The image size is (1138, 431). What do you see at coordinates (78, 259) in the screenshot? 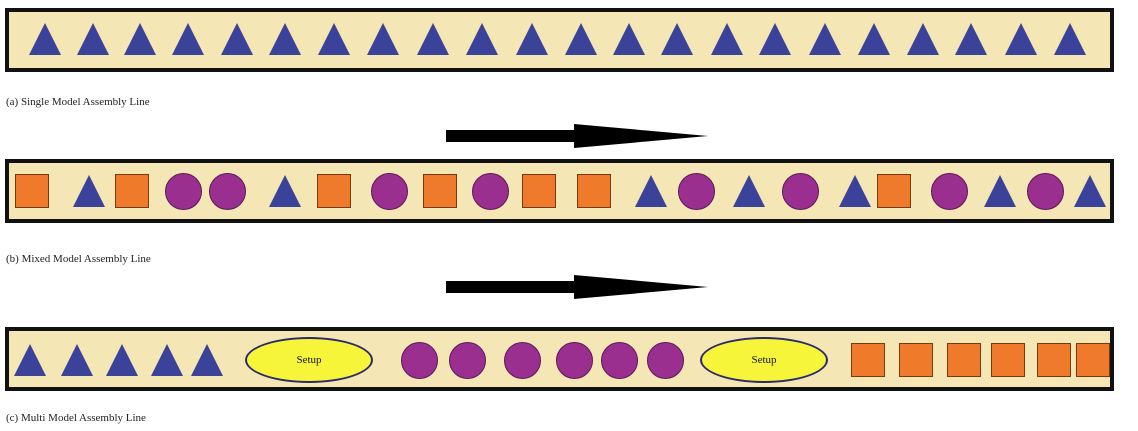
I see `caption-mixed-model: (b) Mixed Model Assembly Line` at bounding box center [78, 259].